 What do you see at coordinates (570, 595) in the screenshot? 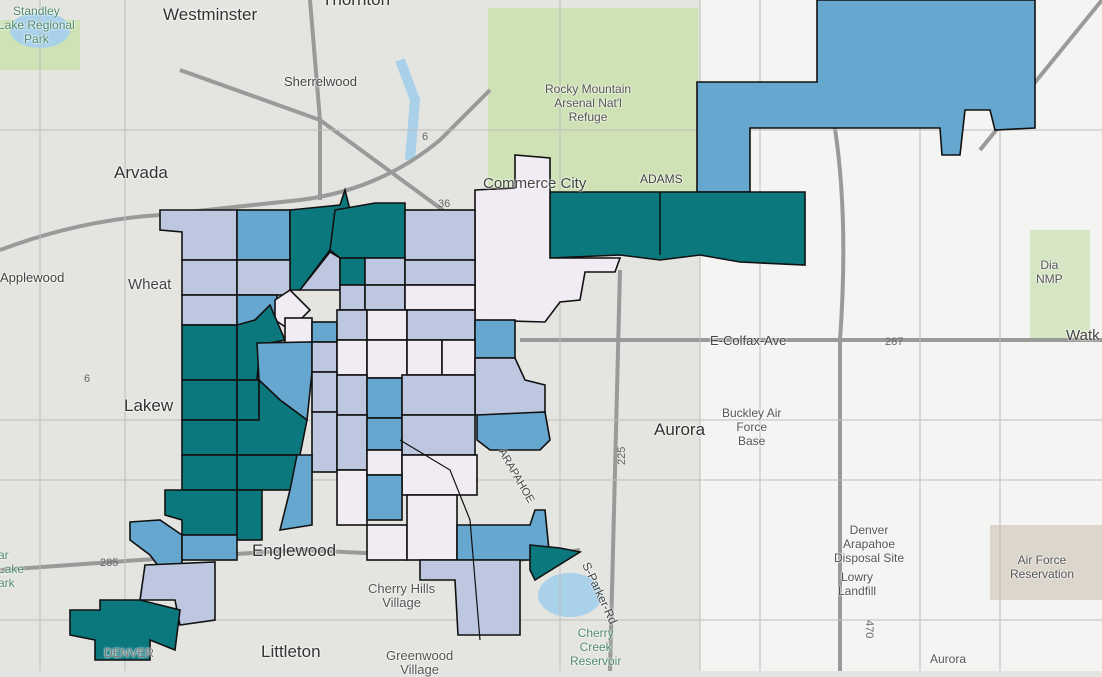
I see `cherry-creek-reservoir` at bounding box center [570, 595].